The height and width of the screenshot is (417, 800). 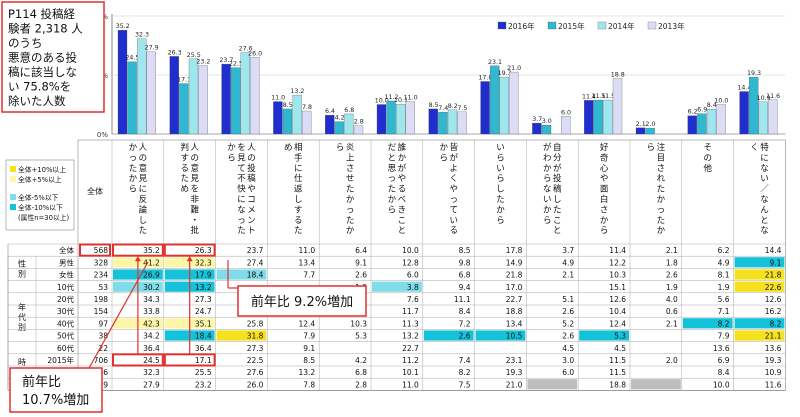 I want to click on category-header-char: や, so click(x=251, y=190).